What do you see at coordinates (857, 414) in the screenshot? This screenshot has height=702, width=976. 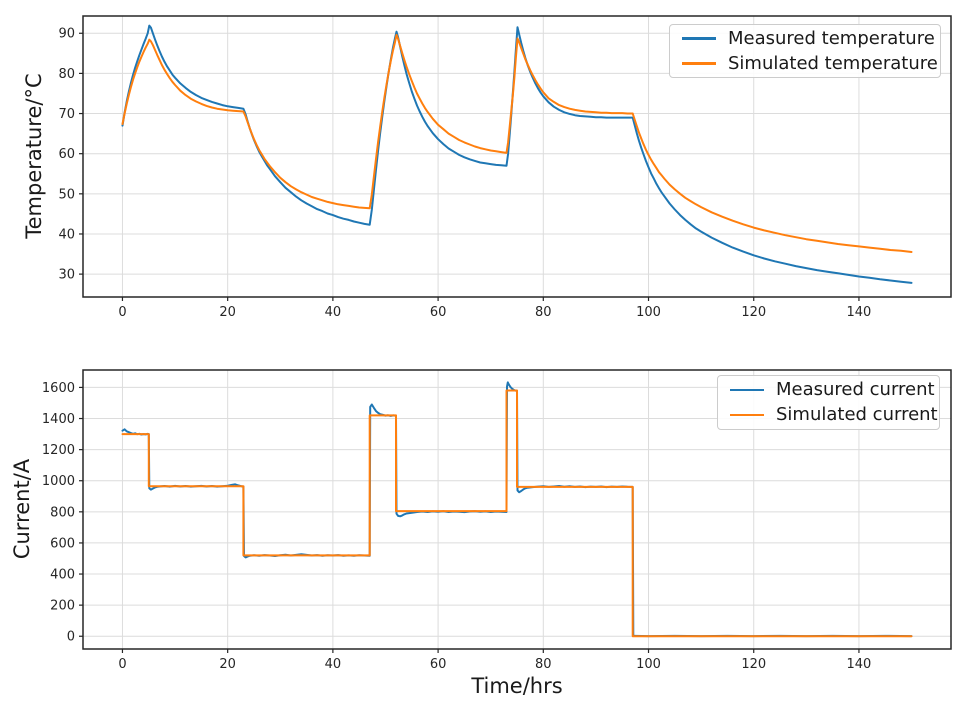 I see `legend-label-simulated-current: Simulated current` at bounding box center [857, 414].